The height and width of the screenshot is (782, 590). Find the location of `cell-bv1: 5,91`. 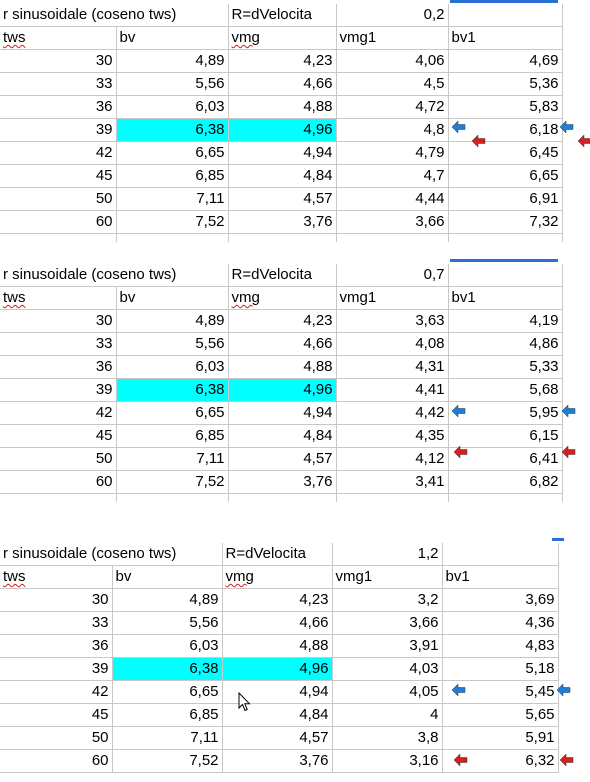

cell-bv1: 5,91 is located at coordinates (500, 738).